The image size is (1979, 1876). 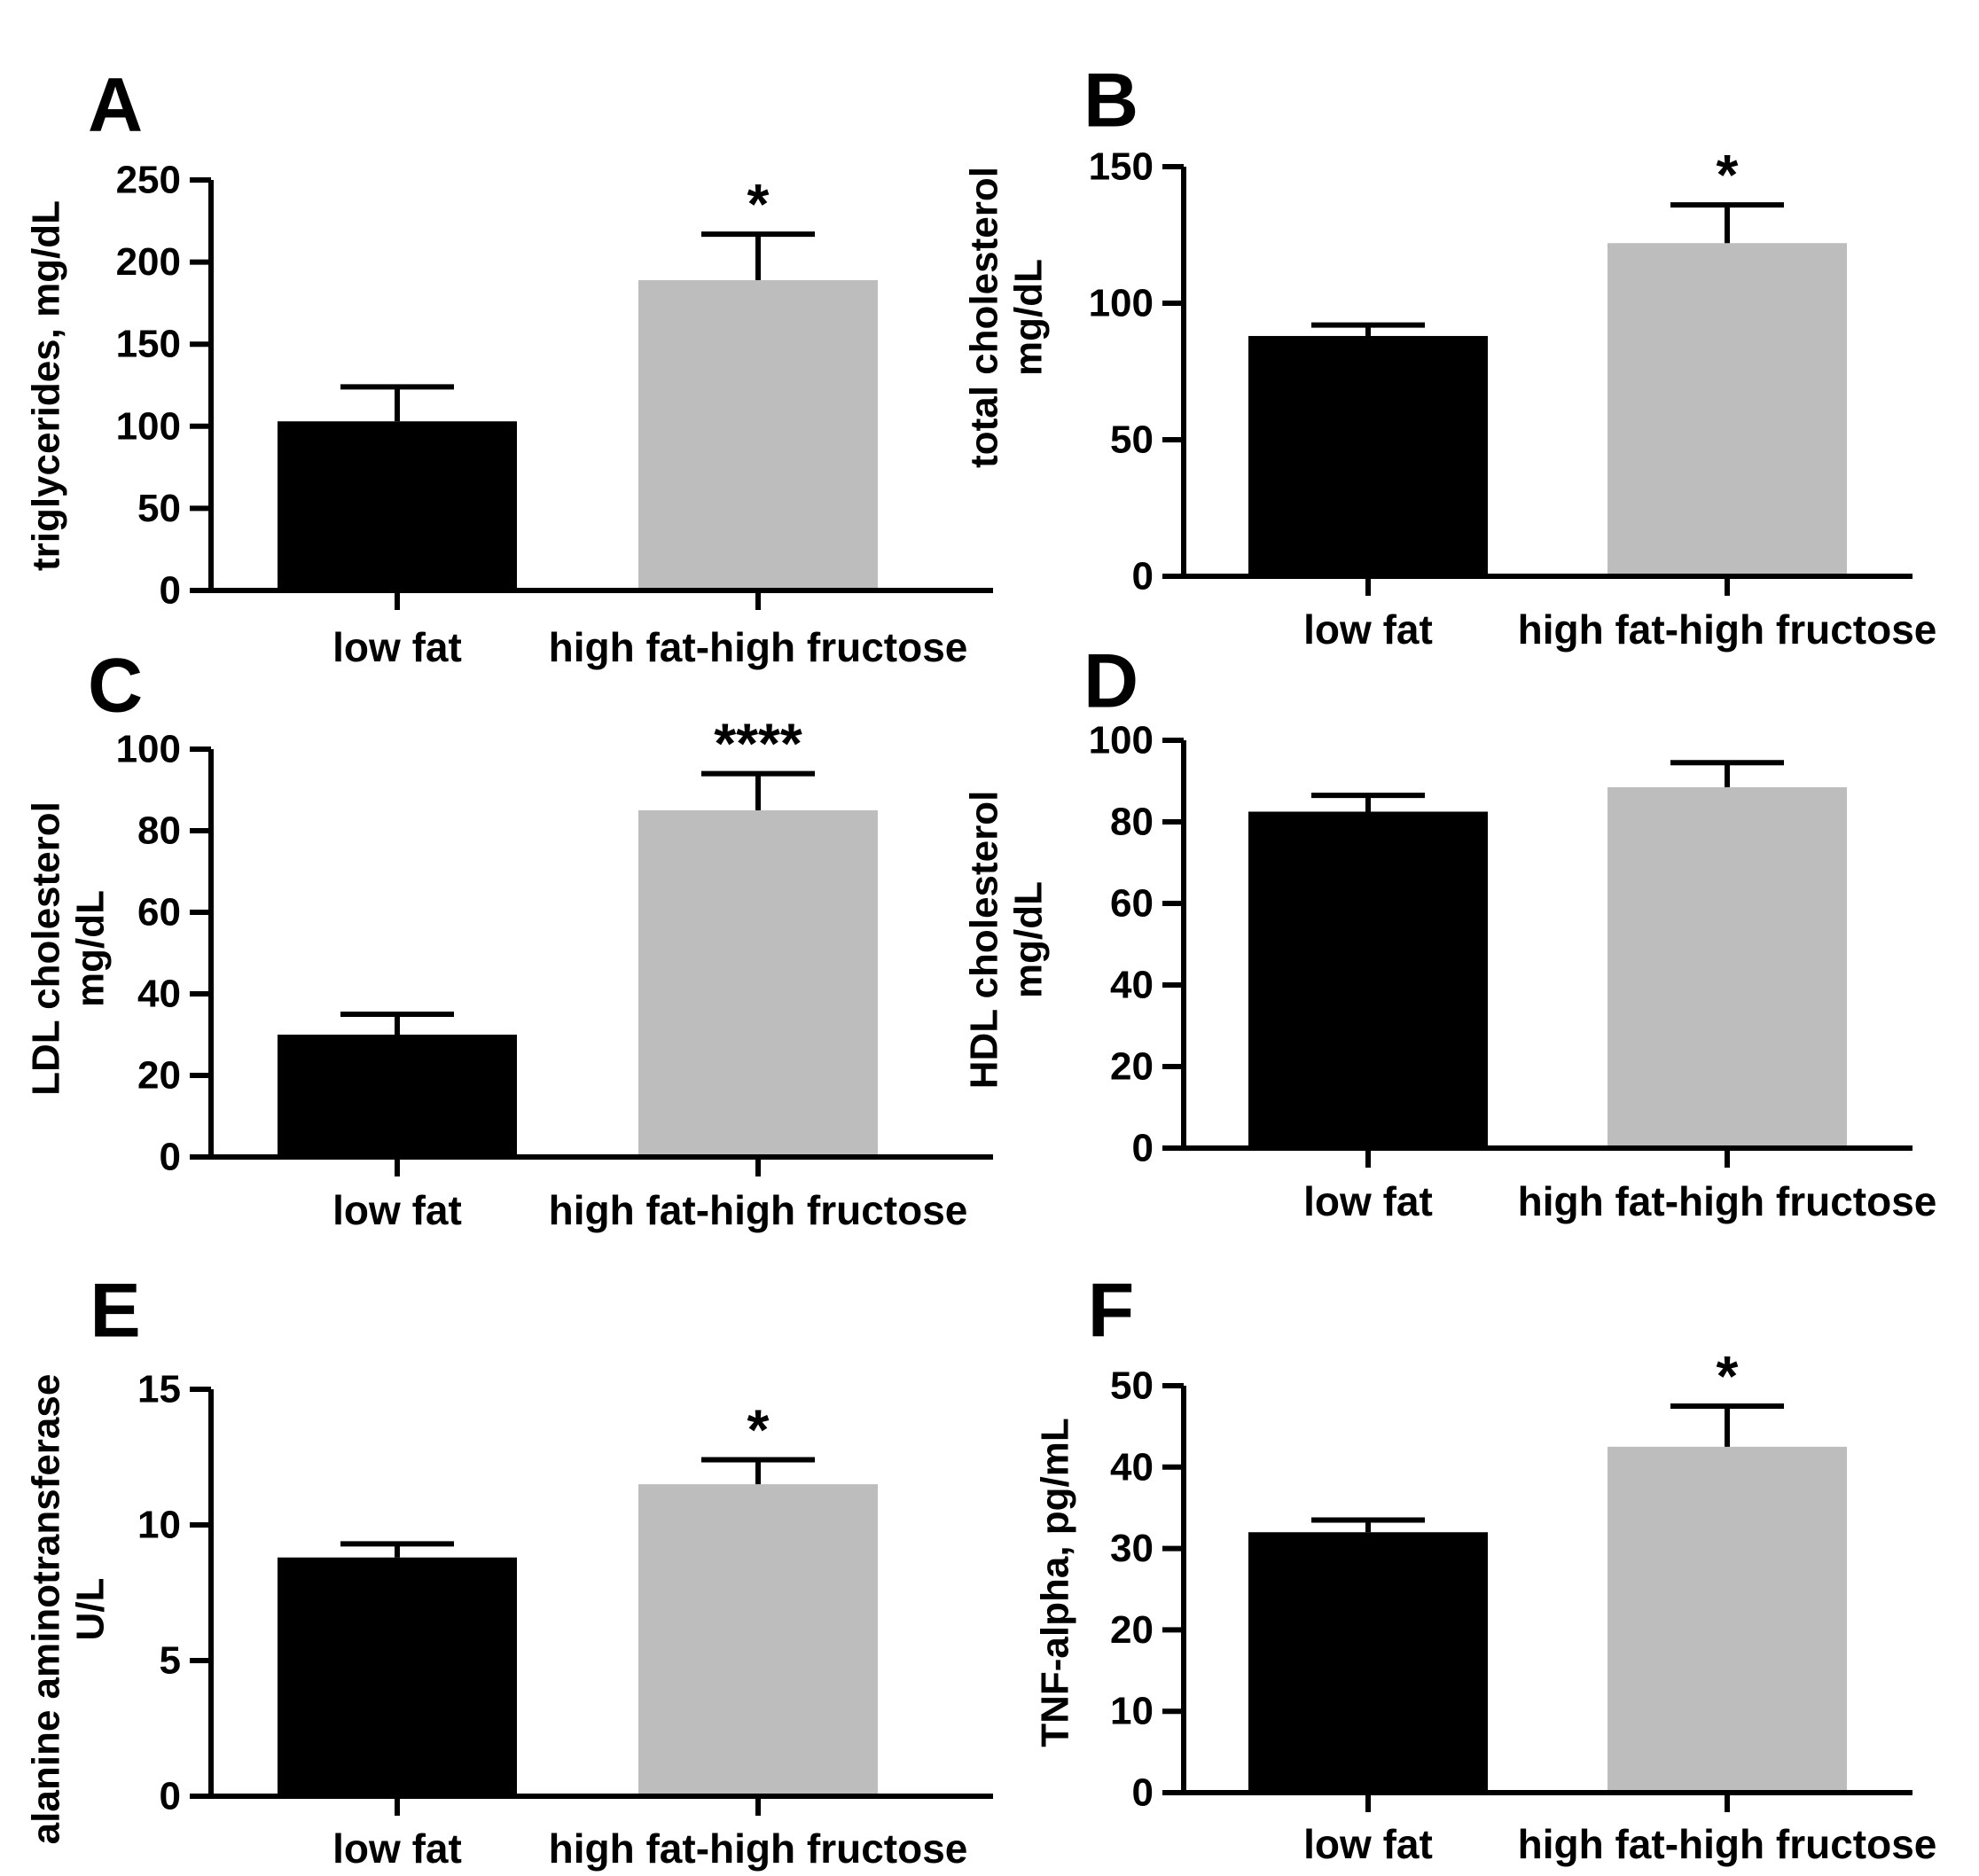 I want to click on panel-letter: D, so click(x=1111, y=681).